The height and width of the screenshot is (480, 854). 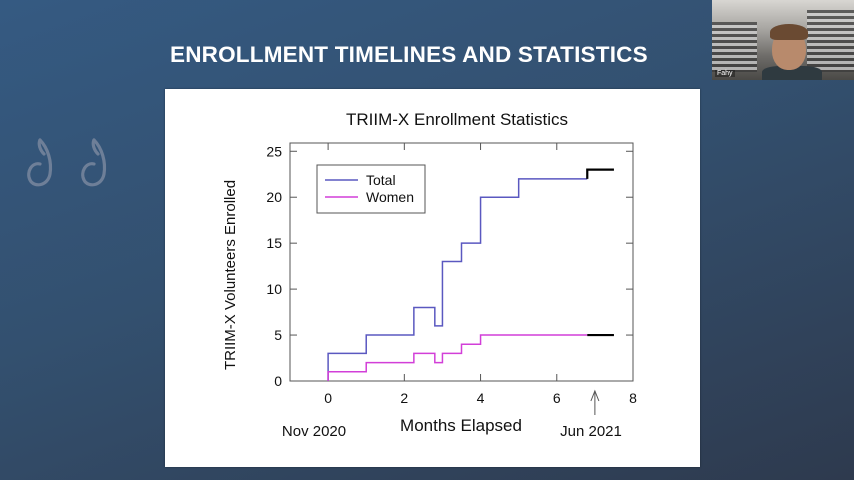 I want to click on x-tick-label: 4, so click(x=481, y=398).